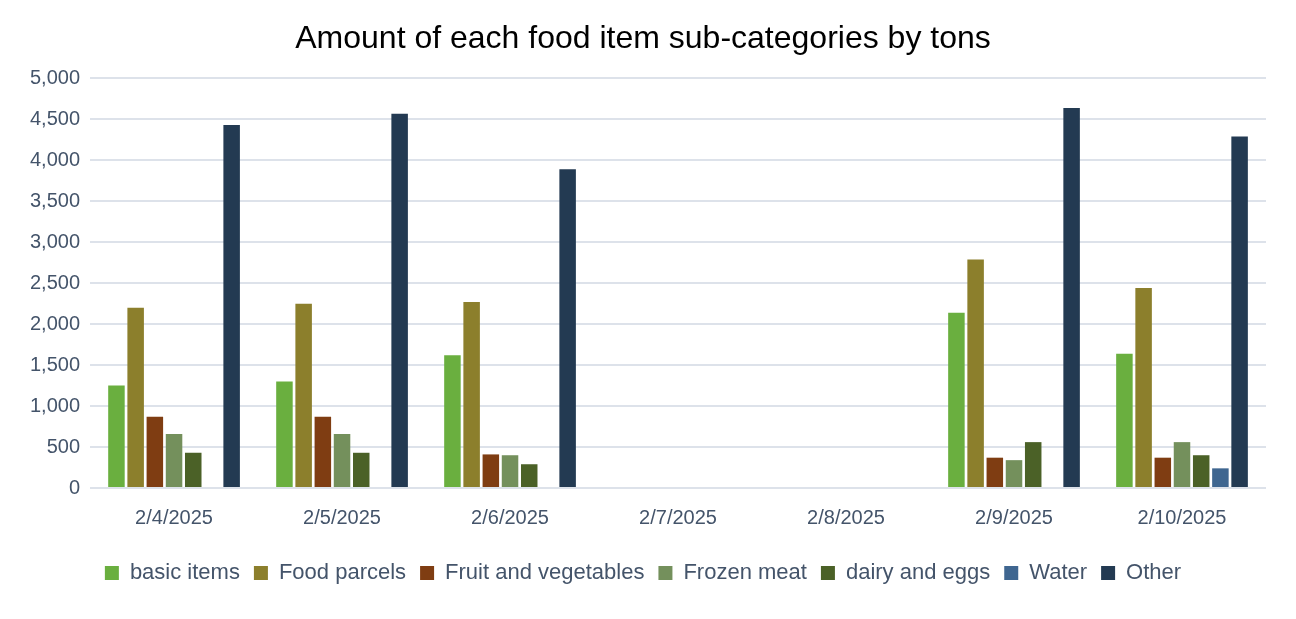  What do you see at coordinates (545, 572) in the screenshot?
I see `legend-label: Fruit and vegetables` at bounding box center [545, 572].